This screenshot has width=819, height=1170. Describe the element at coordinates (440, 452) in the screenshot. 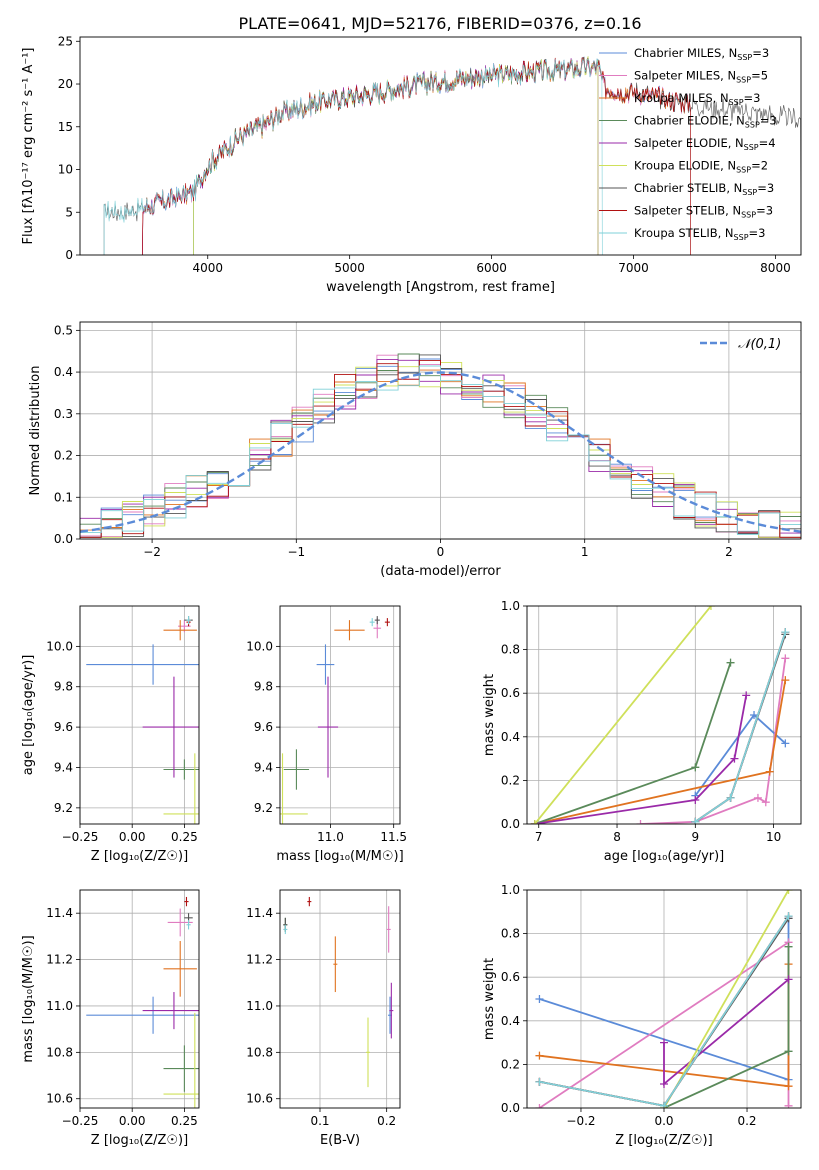

I see `normal-curve` at that location.